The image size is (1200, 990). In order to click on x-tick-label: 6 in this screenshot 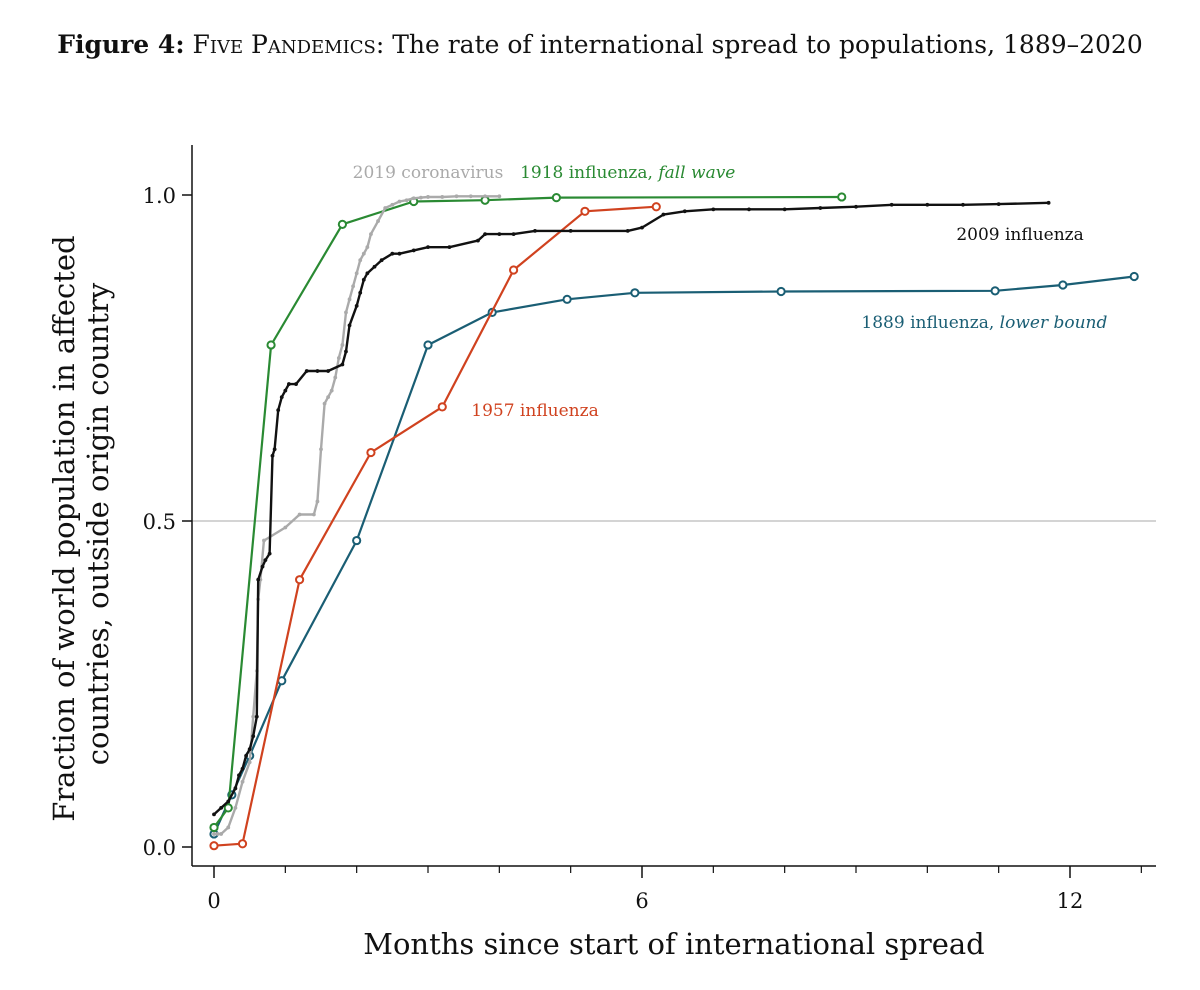, I will do `click(641, 901)`.